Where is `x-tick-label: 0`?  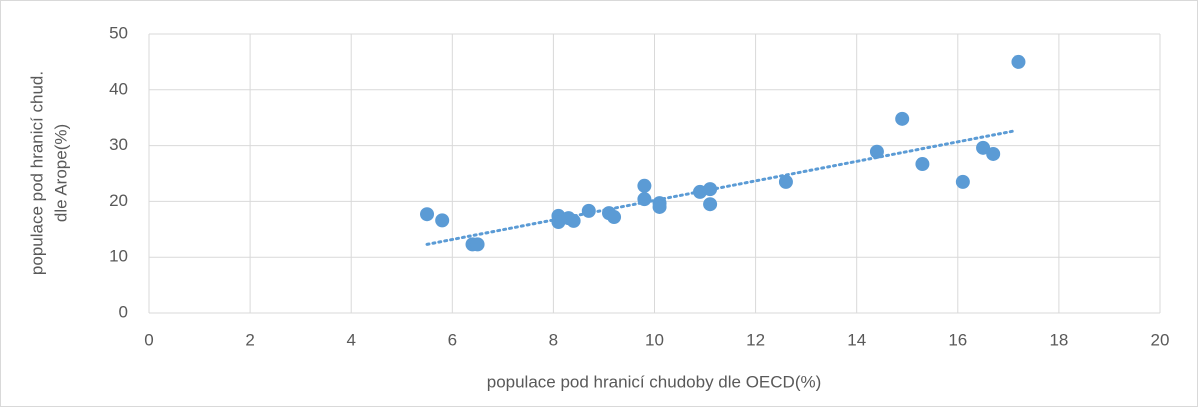 x-tick-label: 0 is located at coordinates (148, 339).